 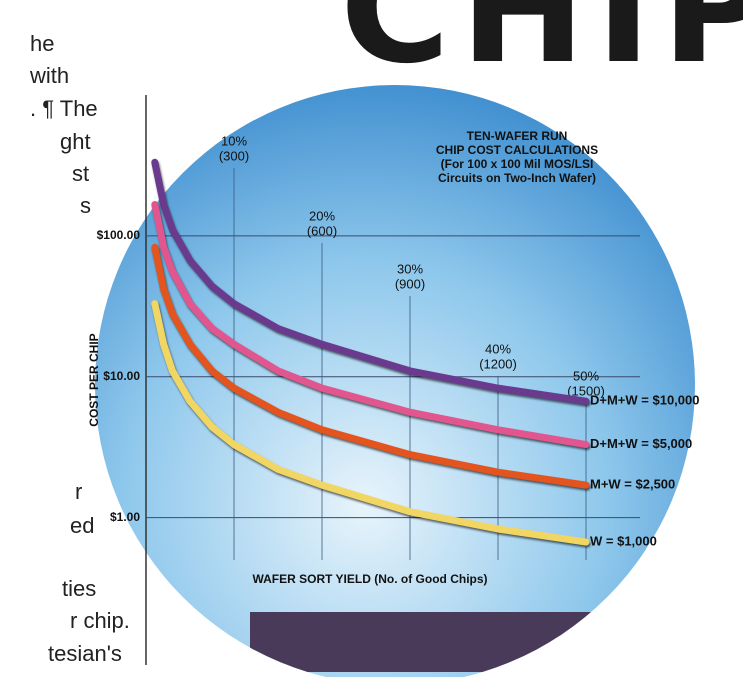 I want to click on chart-subtitle: Circuits on Two-Inch Wafer), so click(x=517, y=178).